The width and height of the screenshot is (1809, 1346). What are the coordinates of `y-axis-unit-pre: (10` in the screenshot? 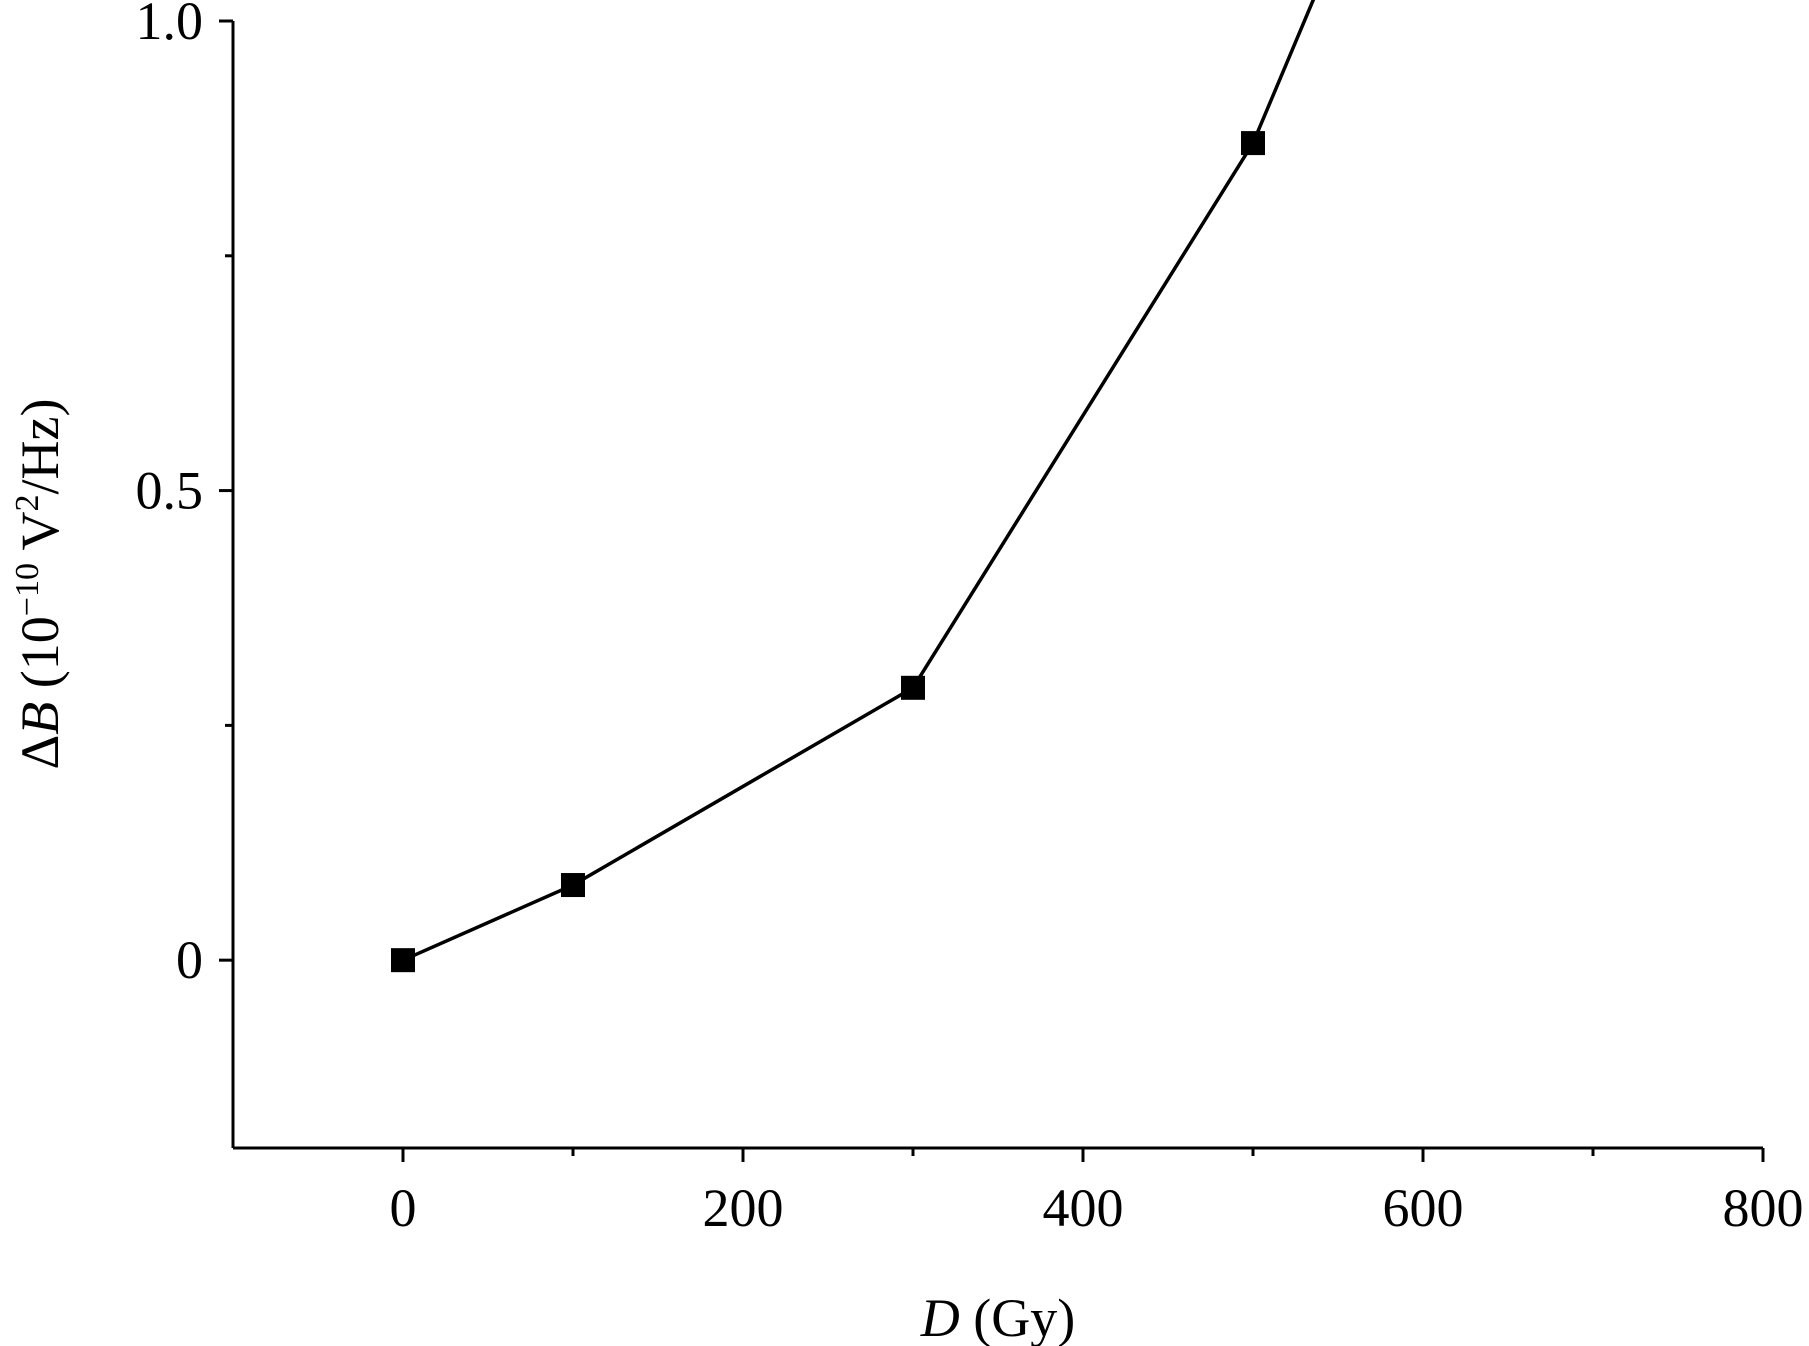 It's located at (40, 658).